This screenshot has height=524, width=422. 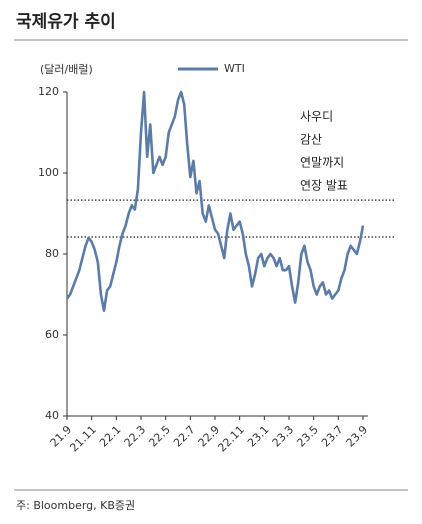 I want to click on x-tick-label: 23.5, so click(x=307, y=436).